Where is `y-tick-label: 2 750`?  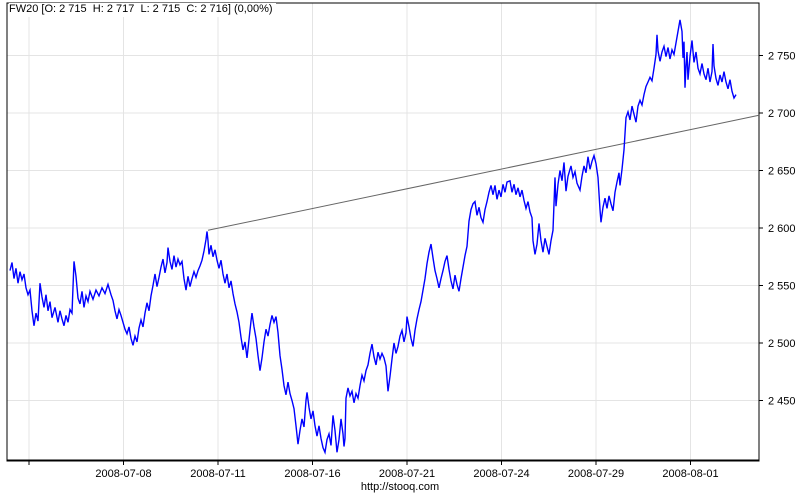 y-tick-label: 2 750 is located at coordinates (782, 57).